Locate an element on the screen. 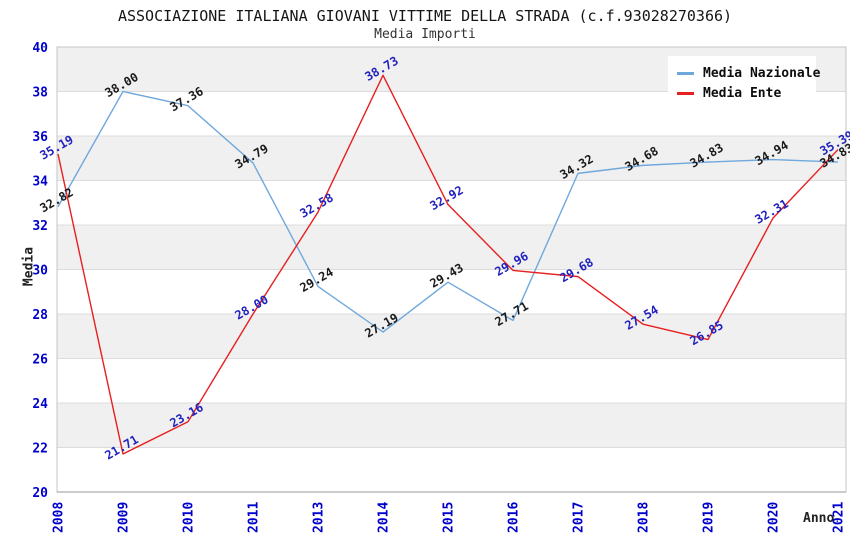 The height and width of the screenshot is (550, 850). data-point-label: 32.31 is located at coordinates (772, 212).